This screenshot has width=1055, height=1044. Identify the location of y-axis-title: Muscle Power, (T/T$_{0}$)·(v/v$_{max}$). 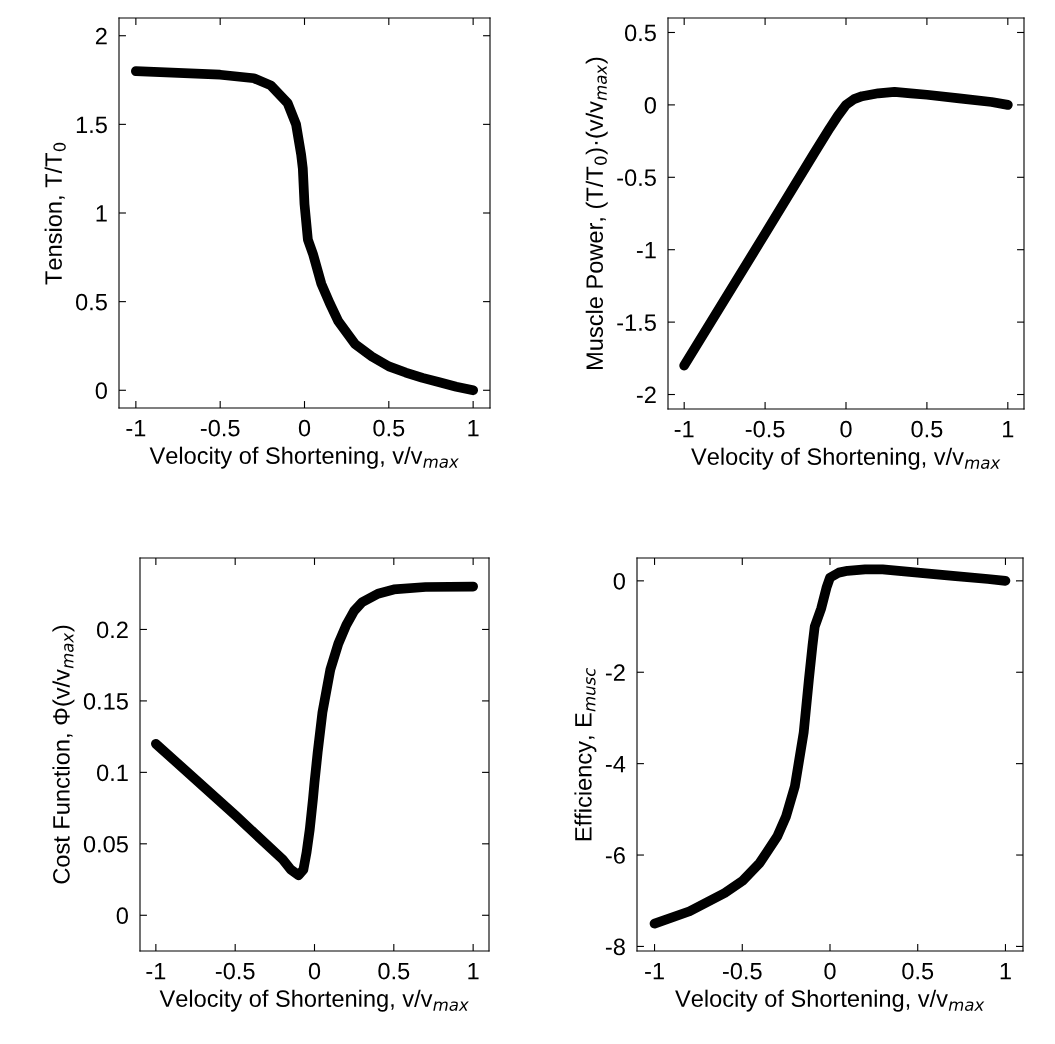
(596, 213).